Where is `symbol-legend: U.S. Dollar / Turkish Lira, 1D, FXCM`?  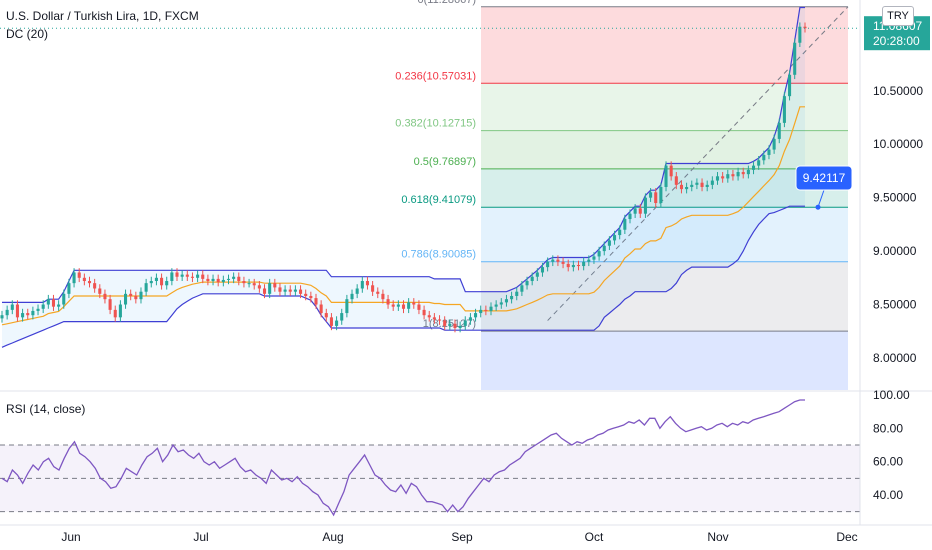 symbol-legend: U.S. Dollar / Turkish Lira, 1D, FXCM is located at coordinates (102, 16).